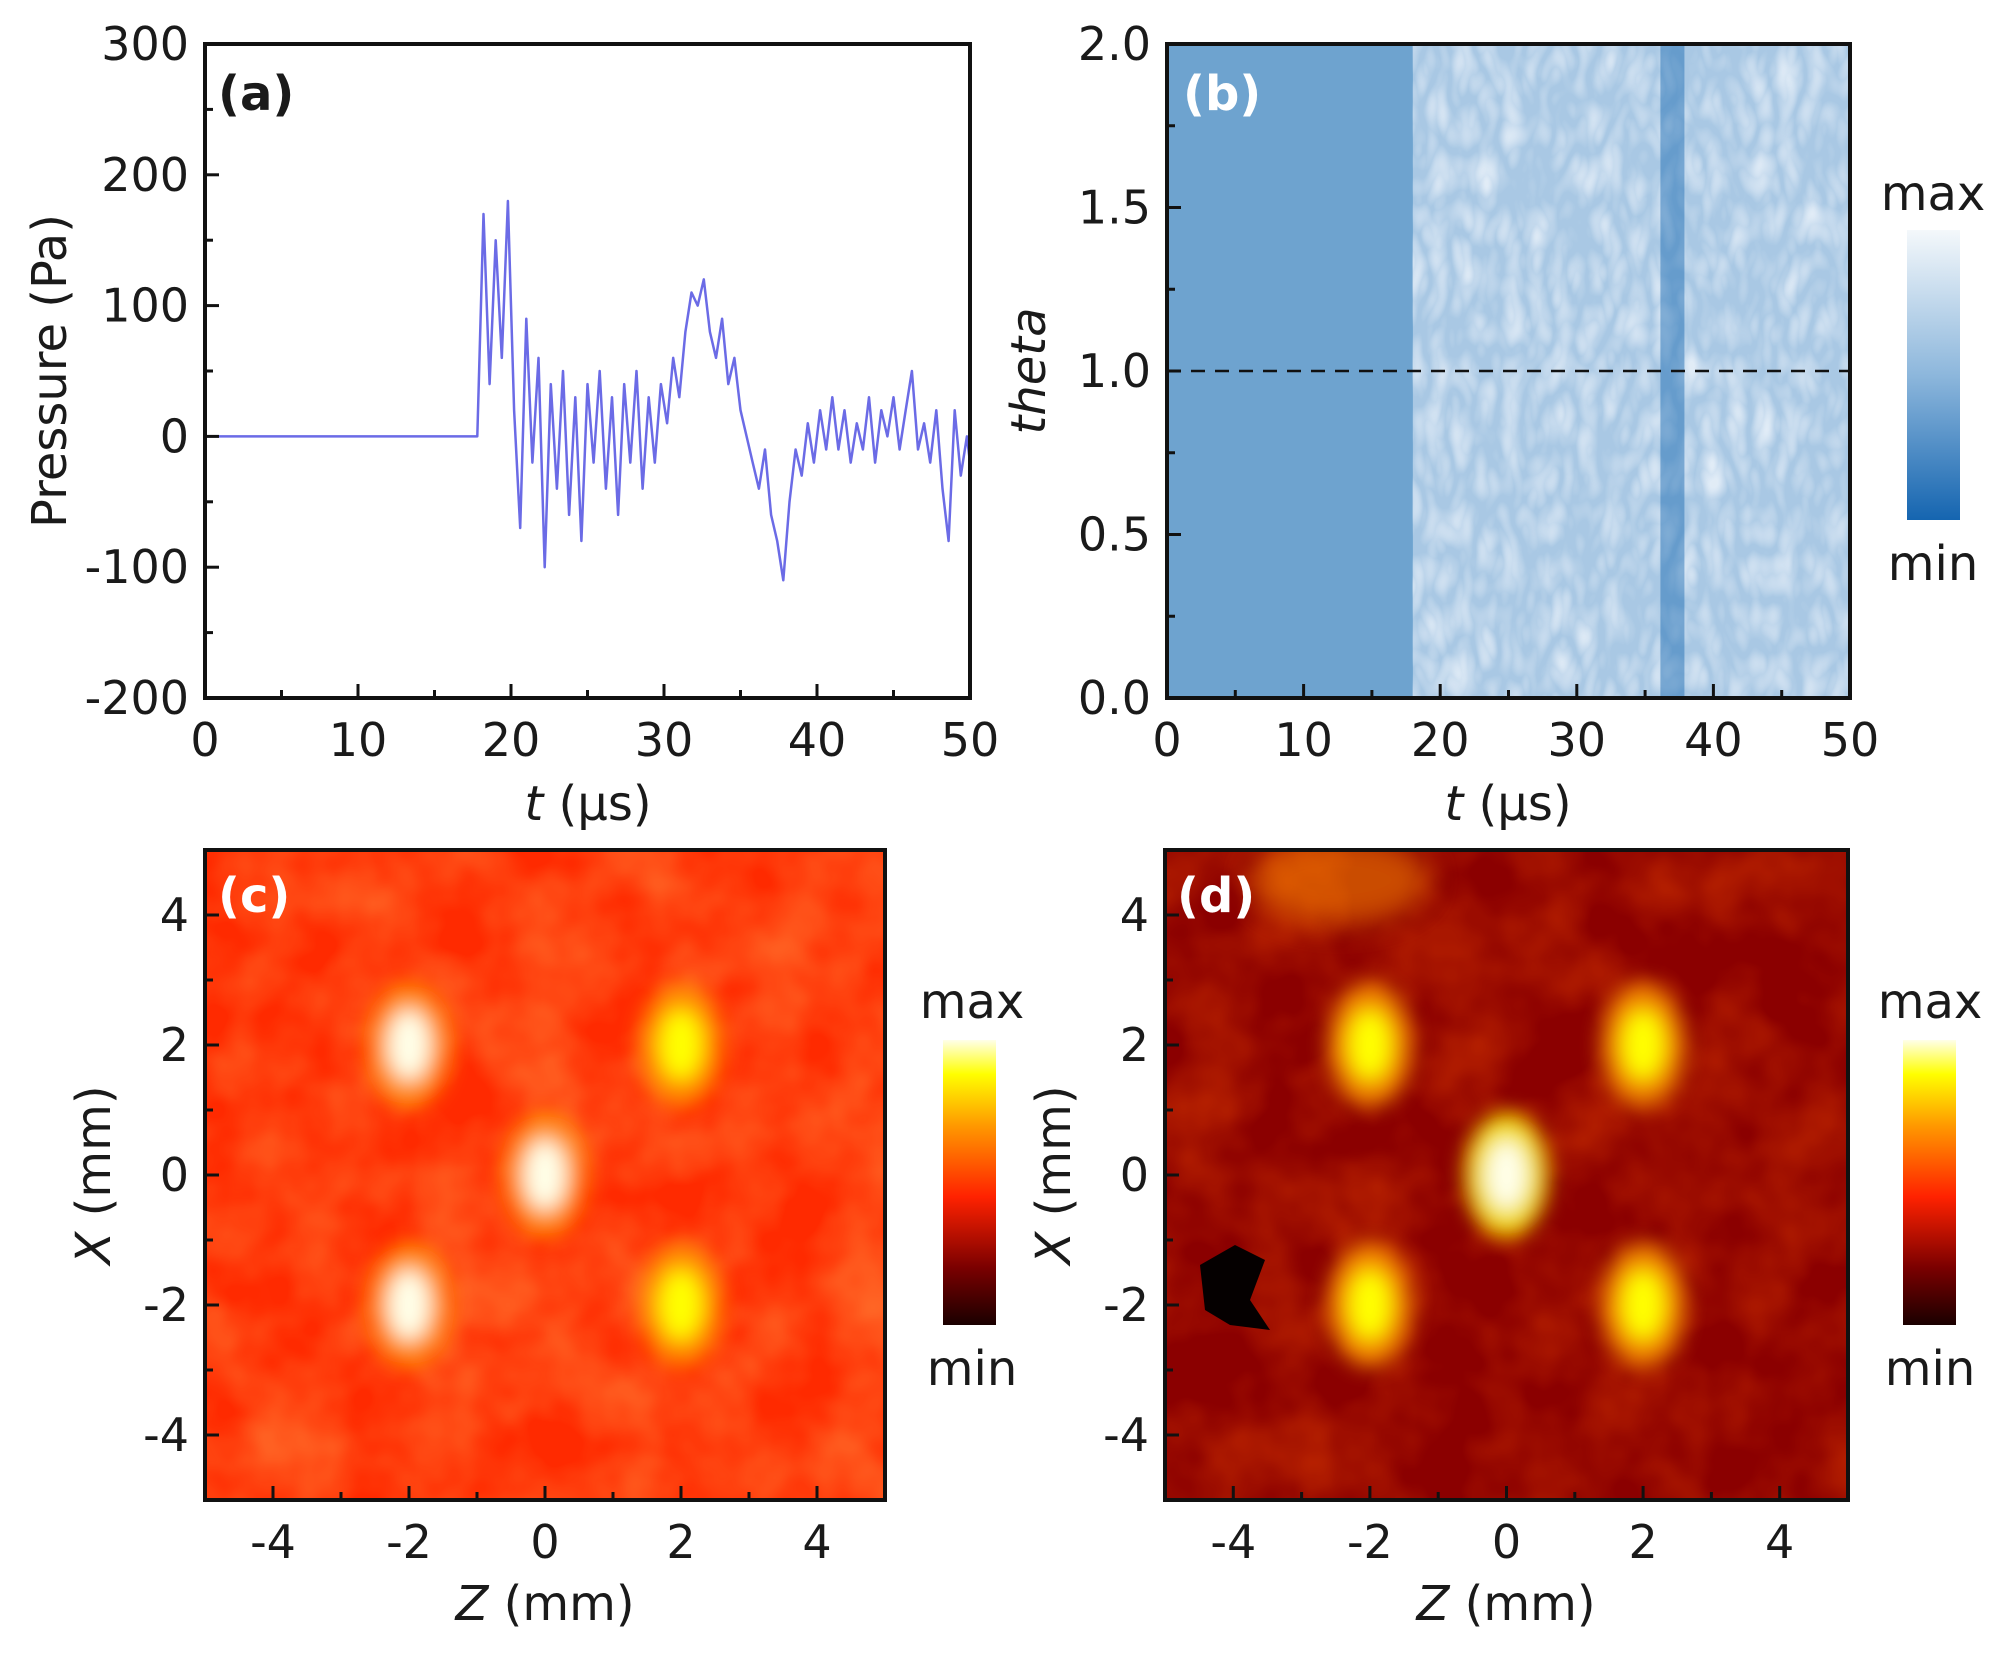  Describe the element at coordinates (94, 1150) in the screenshot. I see `panel-c-ylabel-unit: (mm)` at that location.